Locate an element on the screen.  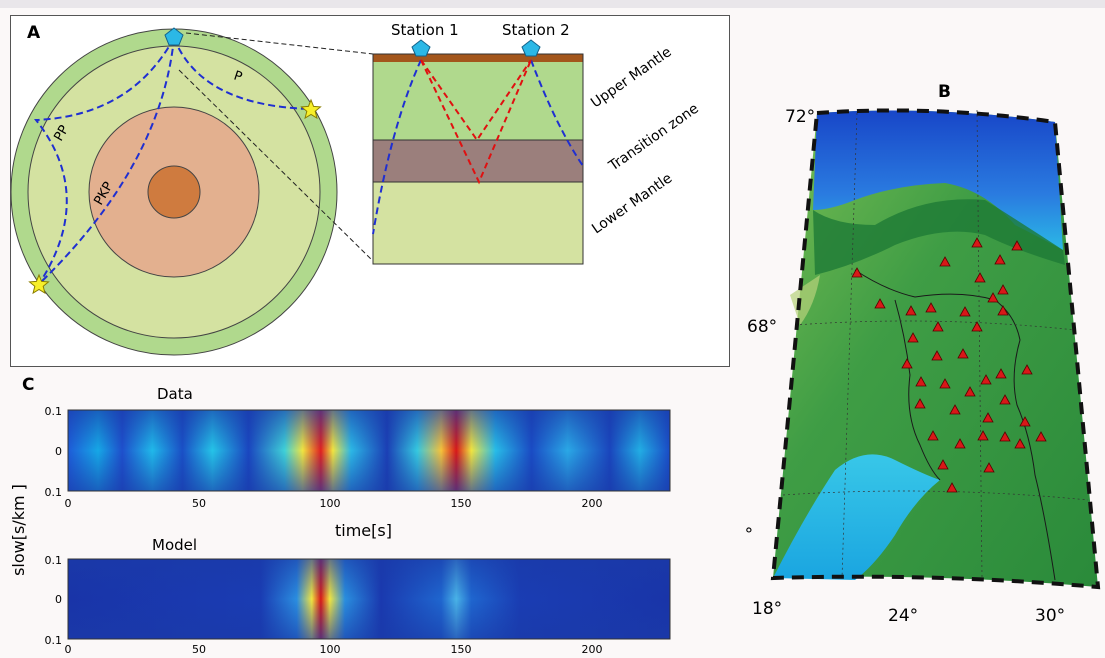
map-coast-mountains is located at coordinates (939, 237).